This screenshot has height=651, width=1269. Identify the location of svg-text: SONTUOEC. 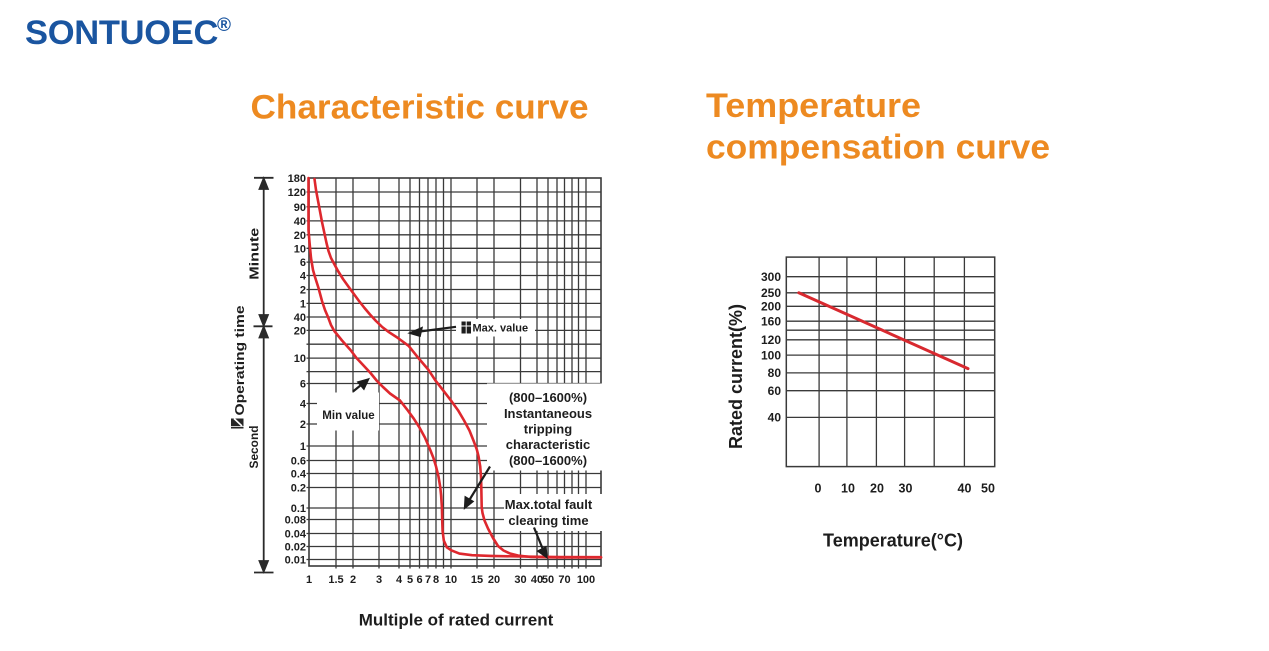
(121, 33).